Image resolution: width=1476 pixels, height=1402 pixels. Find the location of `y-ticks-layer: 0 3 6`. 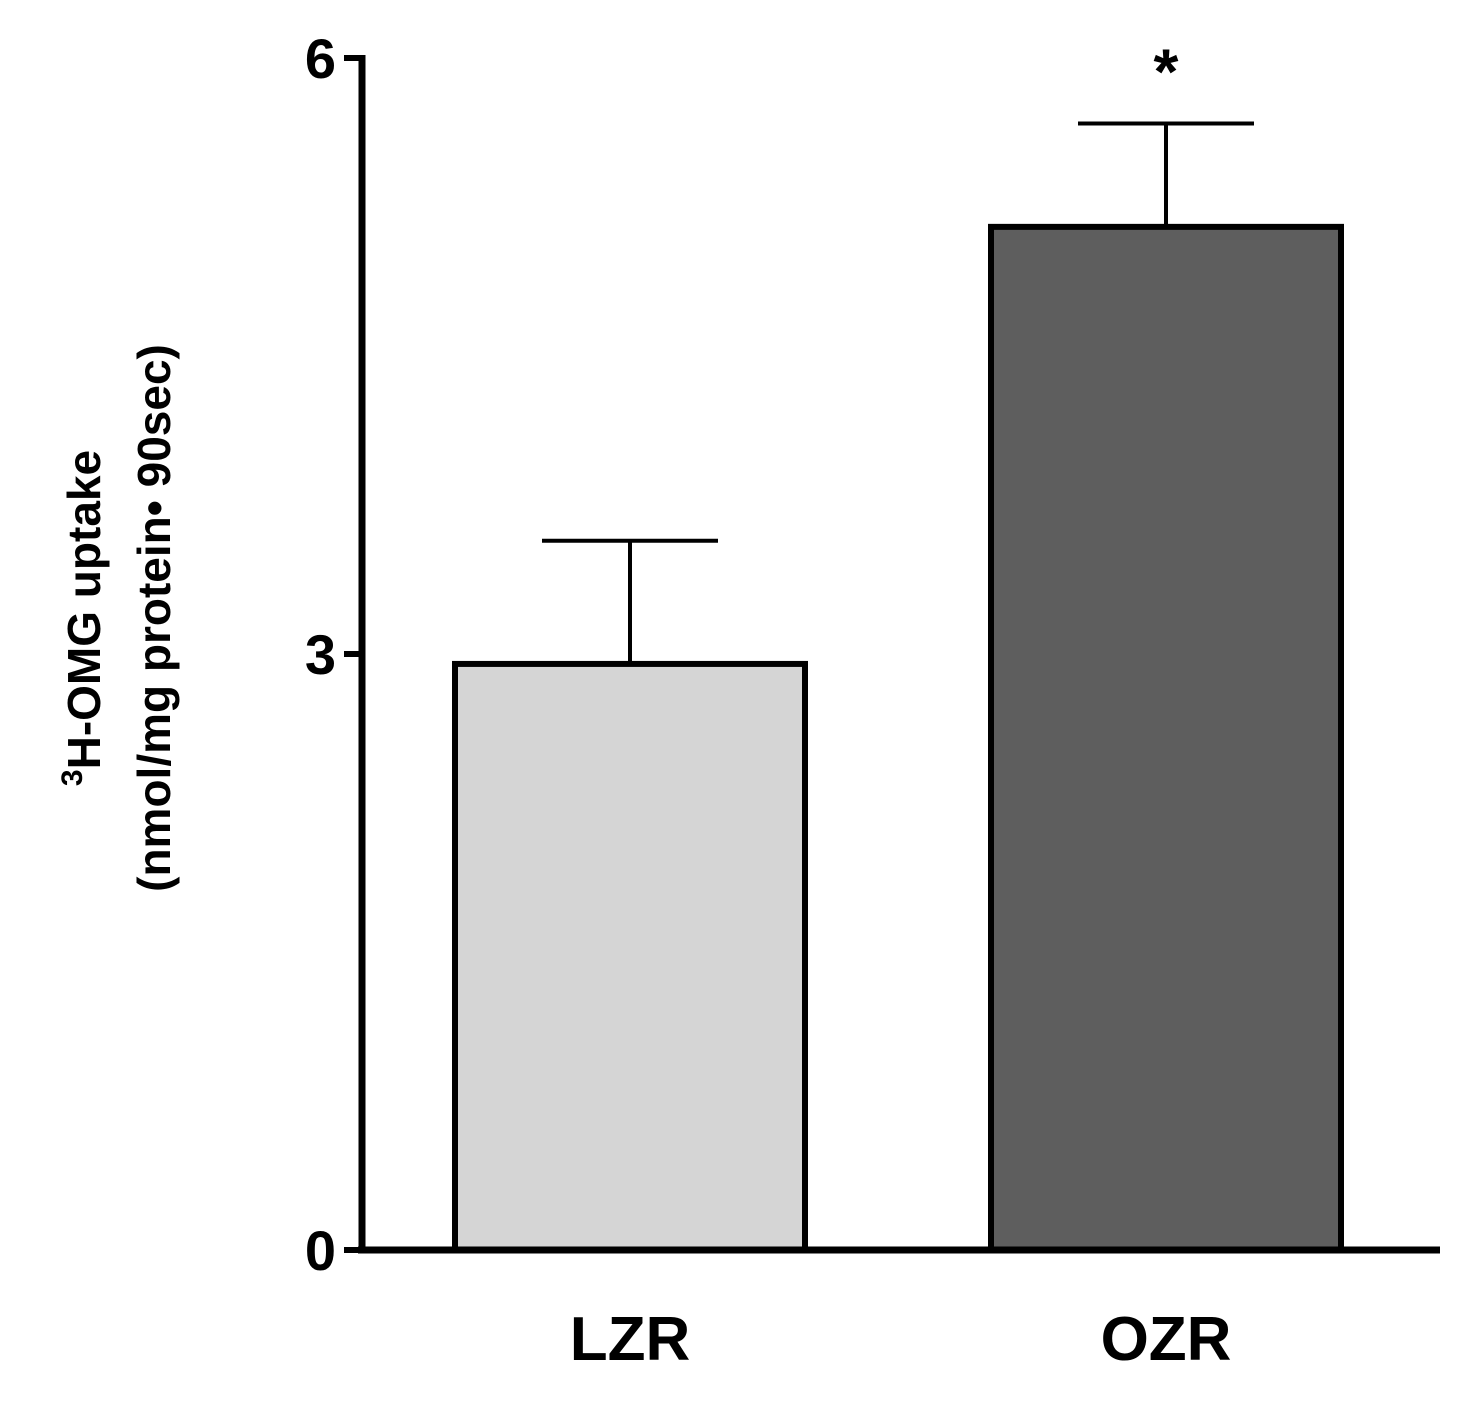

y-ticks-layer: 0 3 6 is located at coordinates (333, 654).